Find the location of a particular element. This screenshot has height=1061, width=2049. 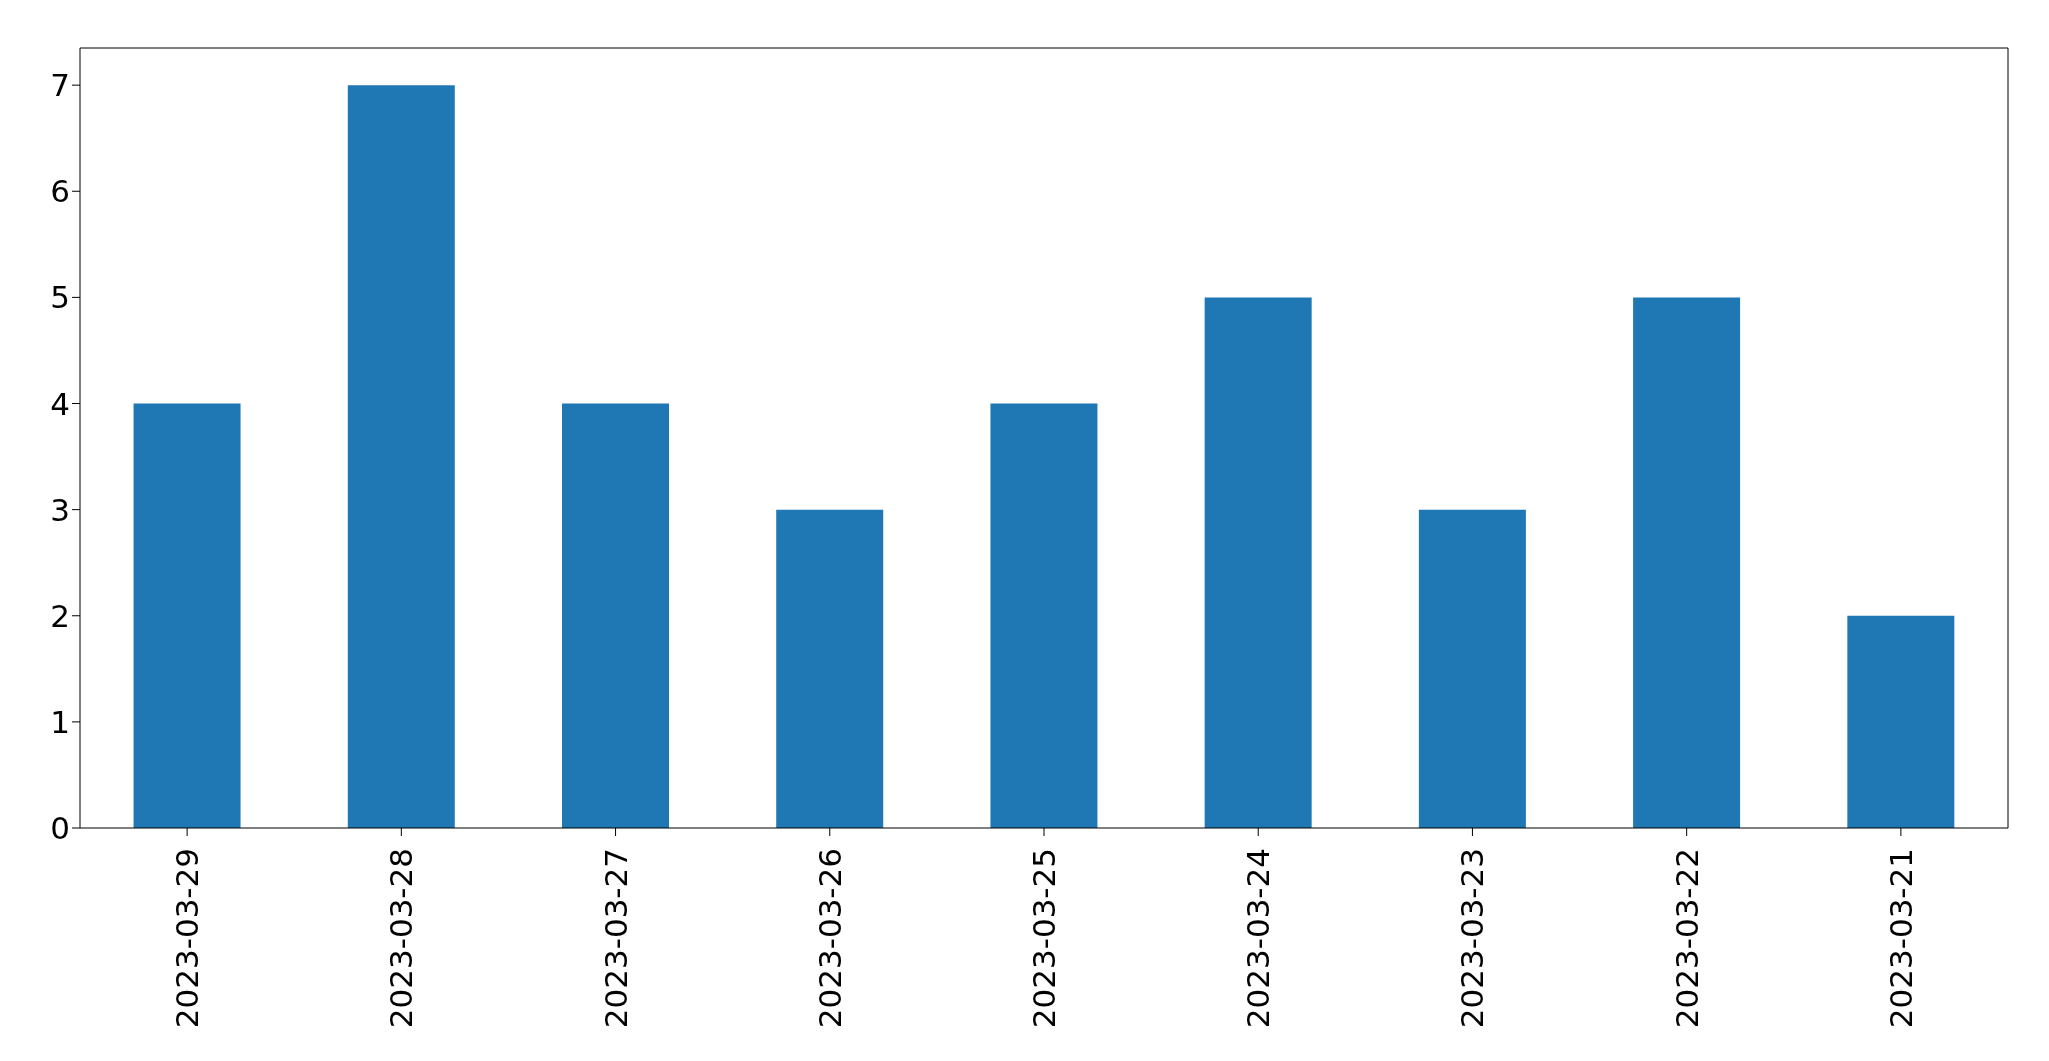

x-tick-label: 2023-03-21 is located at coordinates (1900, 938).